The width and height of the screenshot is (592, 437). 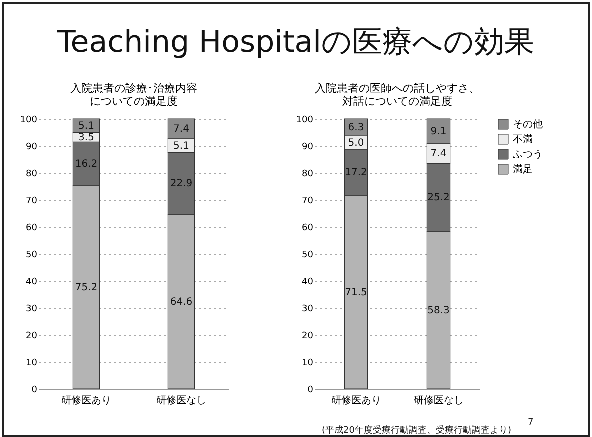 I want to click on data-label: 17.2, so click(x=356, y=173).